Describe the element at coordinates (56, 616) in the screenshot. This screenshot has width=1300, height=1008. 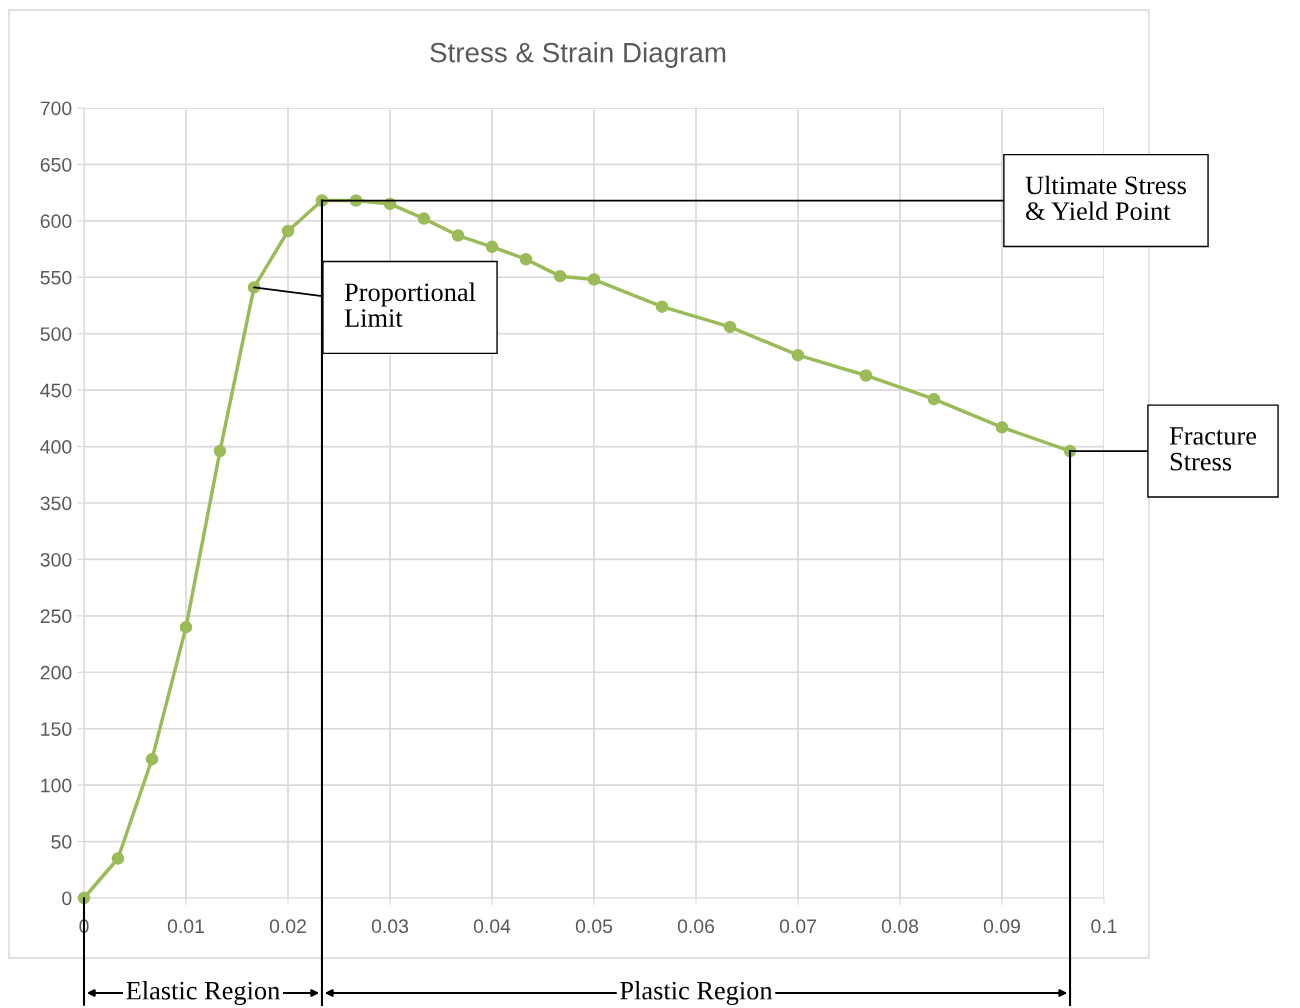
I see `y-tick-label: 250` at that location.